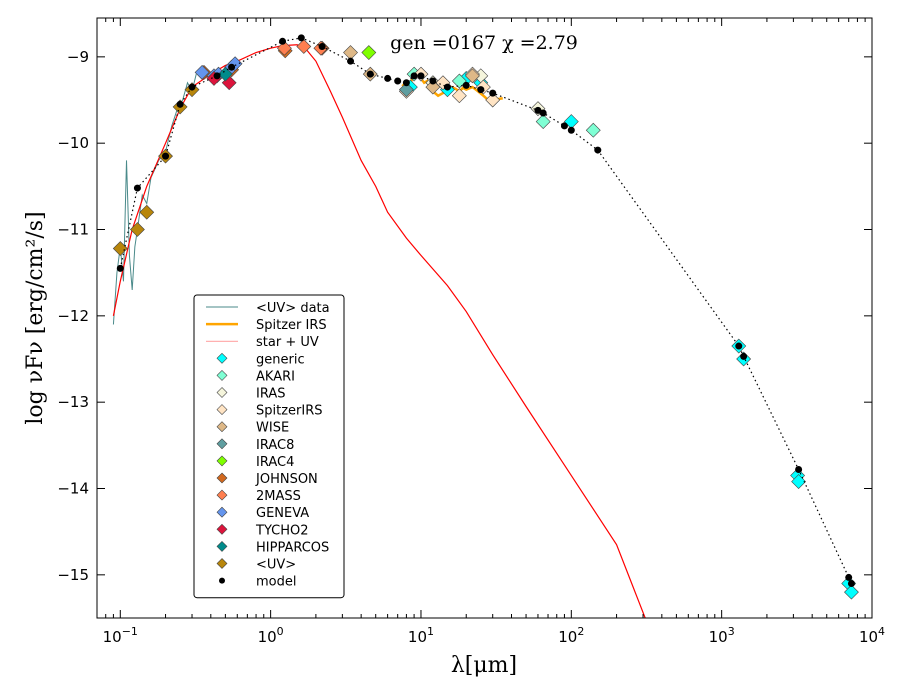  Describe the element at coordinates (202, 72) in the screenshot. I see `geneva-point` at that location.